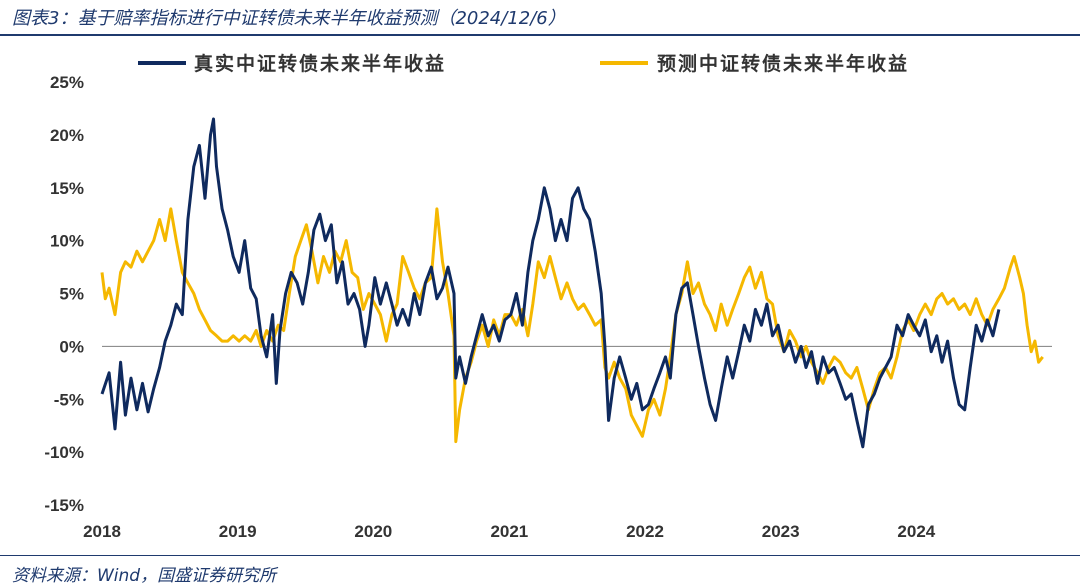 The height and width of the screenshot is (587, 1080). I want to click on legend-label-forecast: 预测中证转债未来半年收益, so click(783, 63).